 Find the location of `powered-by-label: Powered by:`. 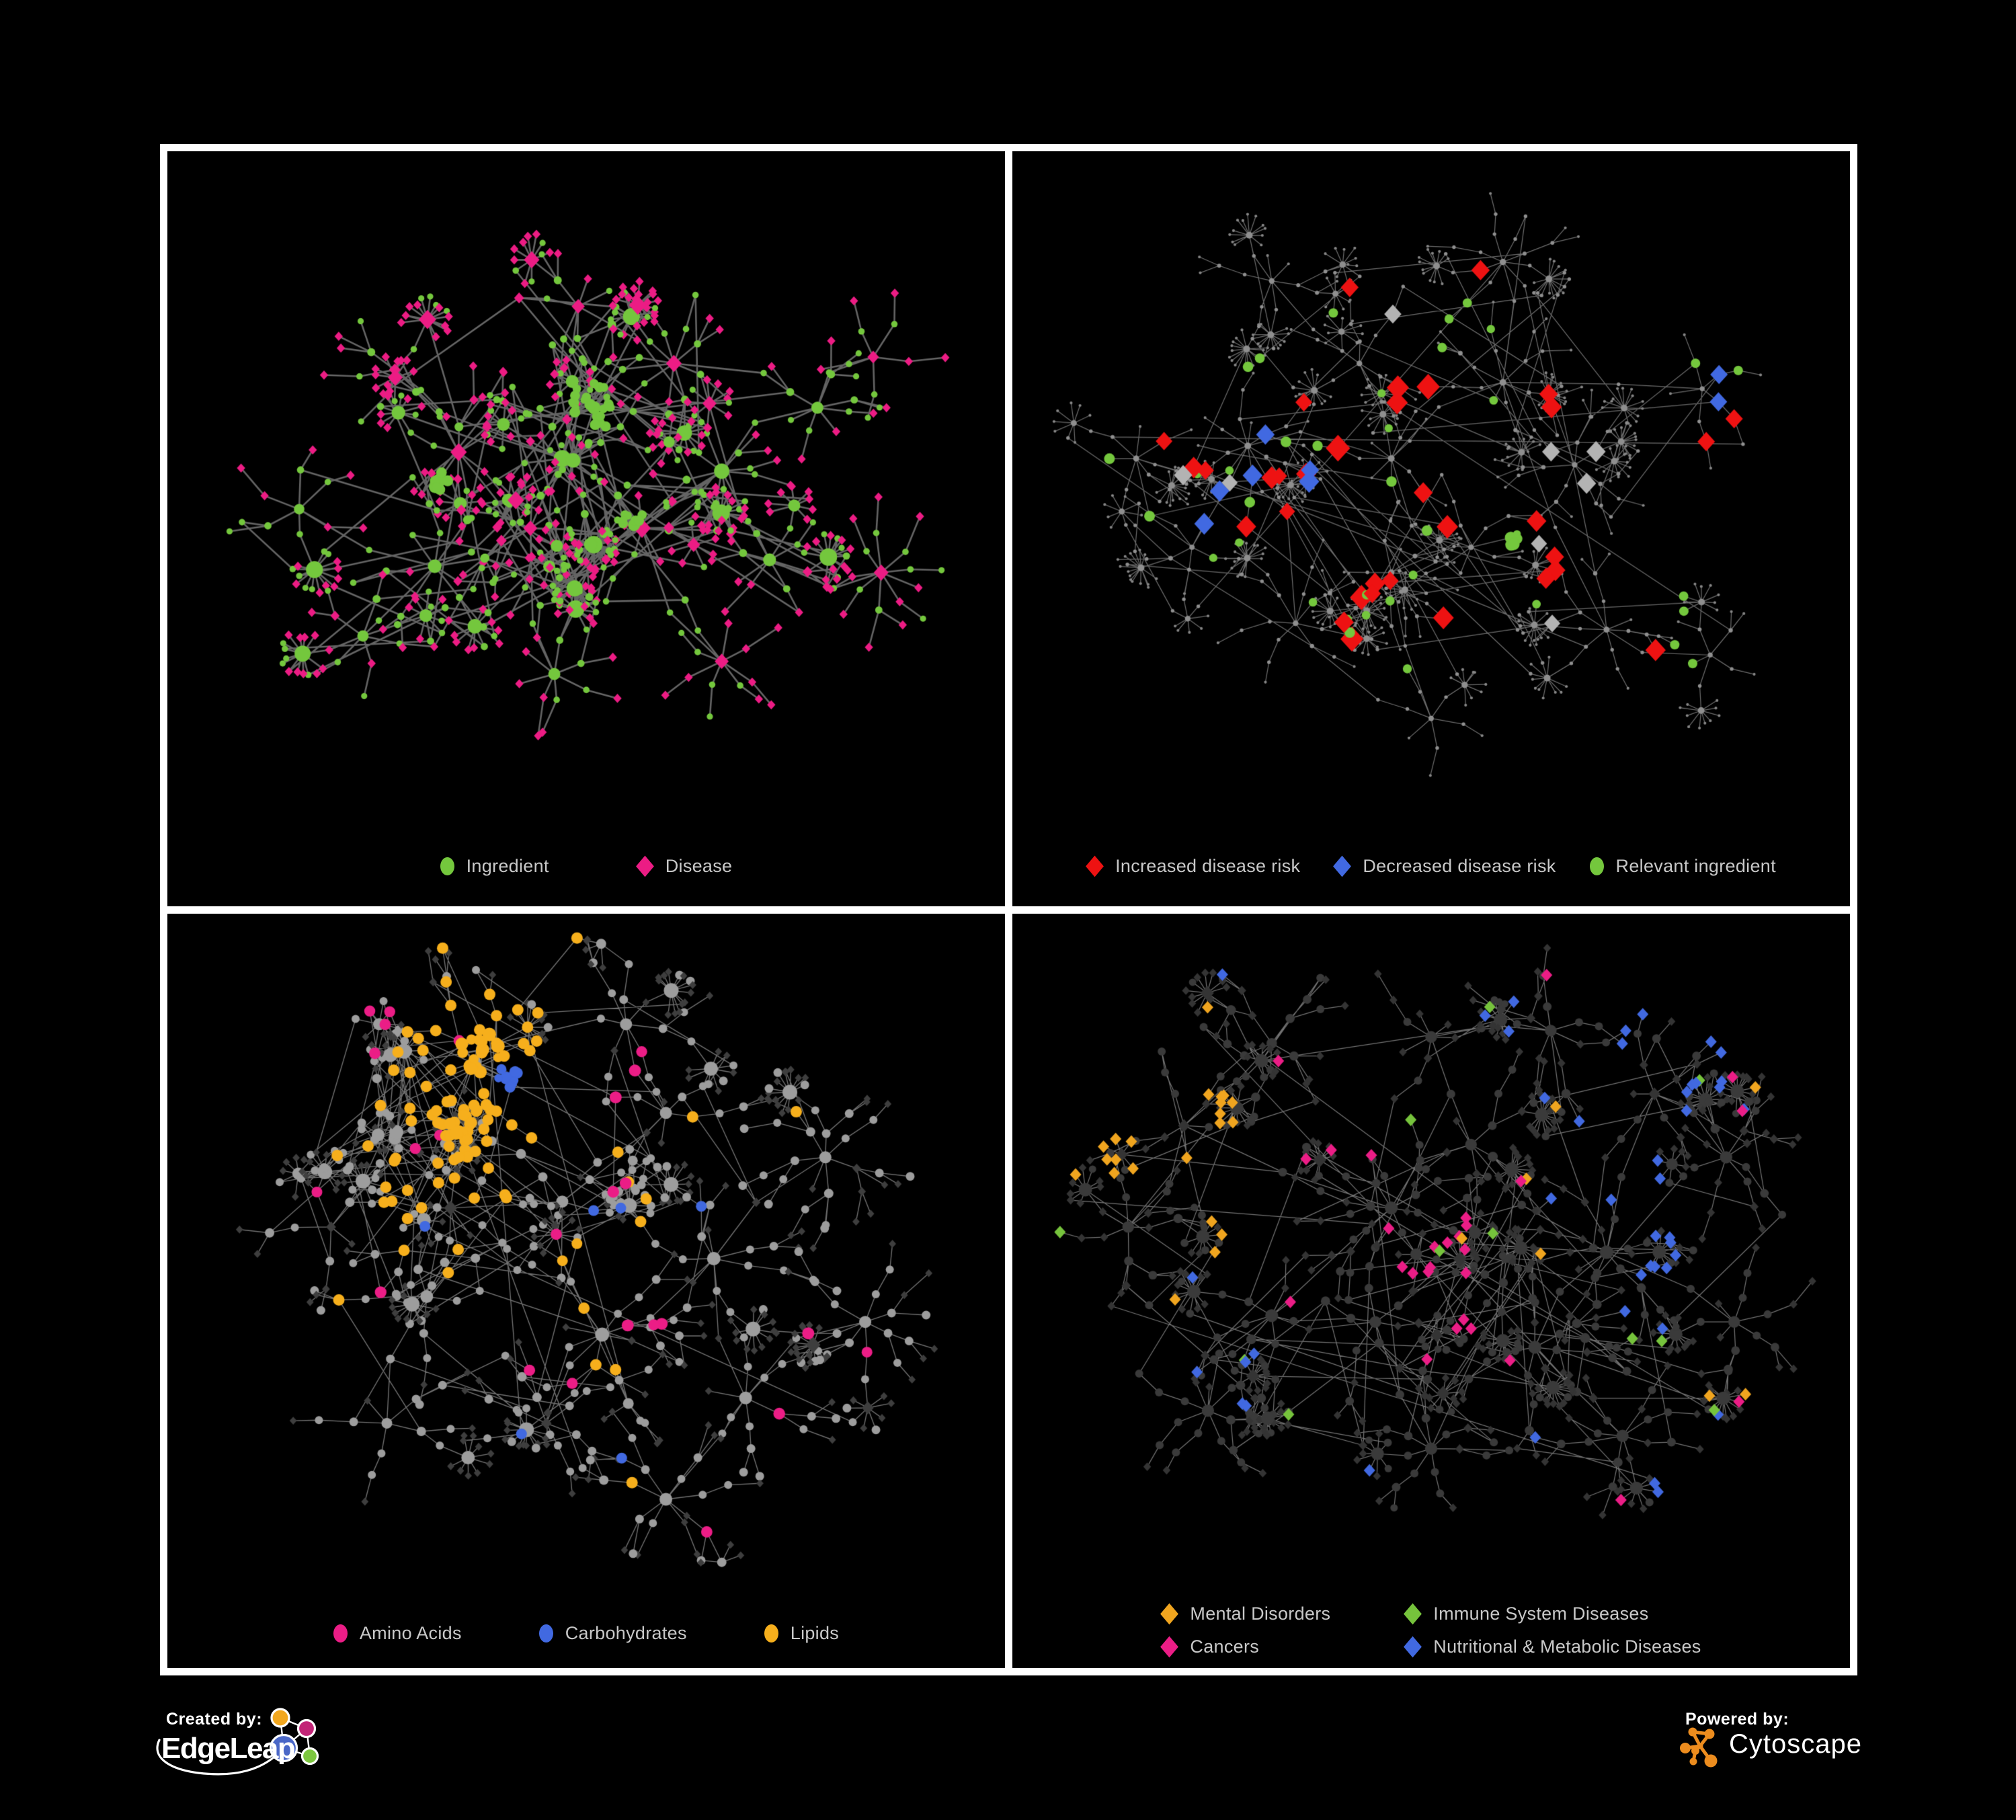

powered-by-label: Powered by: is located at coordinates (1737, 1719).